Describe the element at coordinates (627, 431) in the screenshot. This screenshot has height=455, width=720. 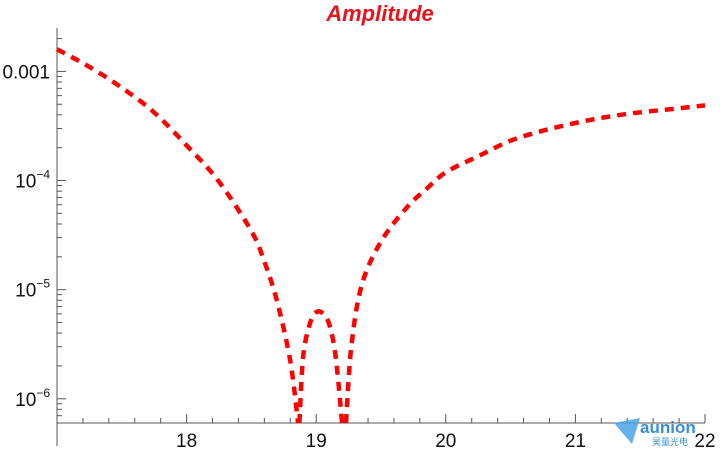
I see `watermark-icon` at that location.